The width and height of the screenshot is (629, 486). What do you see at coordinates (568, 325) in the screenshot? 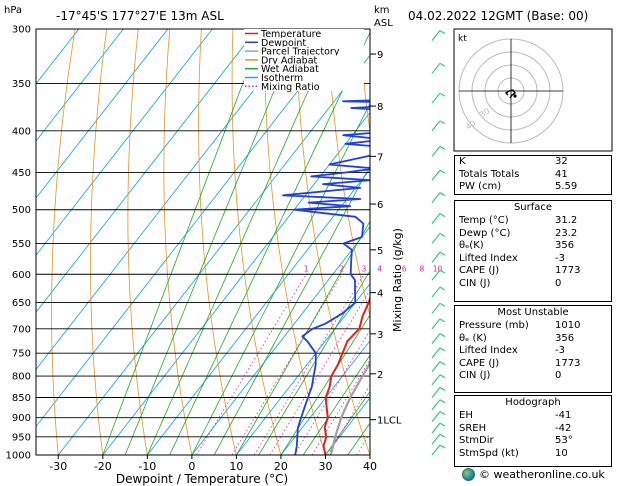
I see `mu-value: 1010` at bounding box center [568, 325].